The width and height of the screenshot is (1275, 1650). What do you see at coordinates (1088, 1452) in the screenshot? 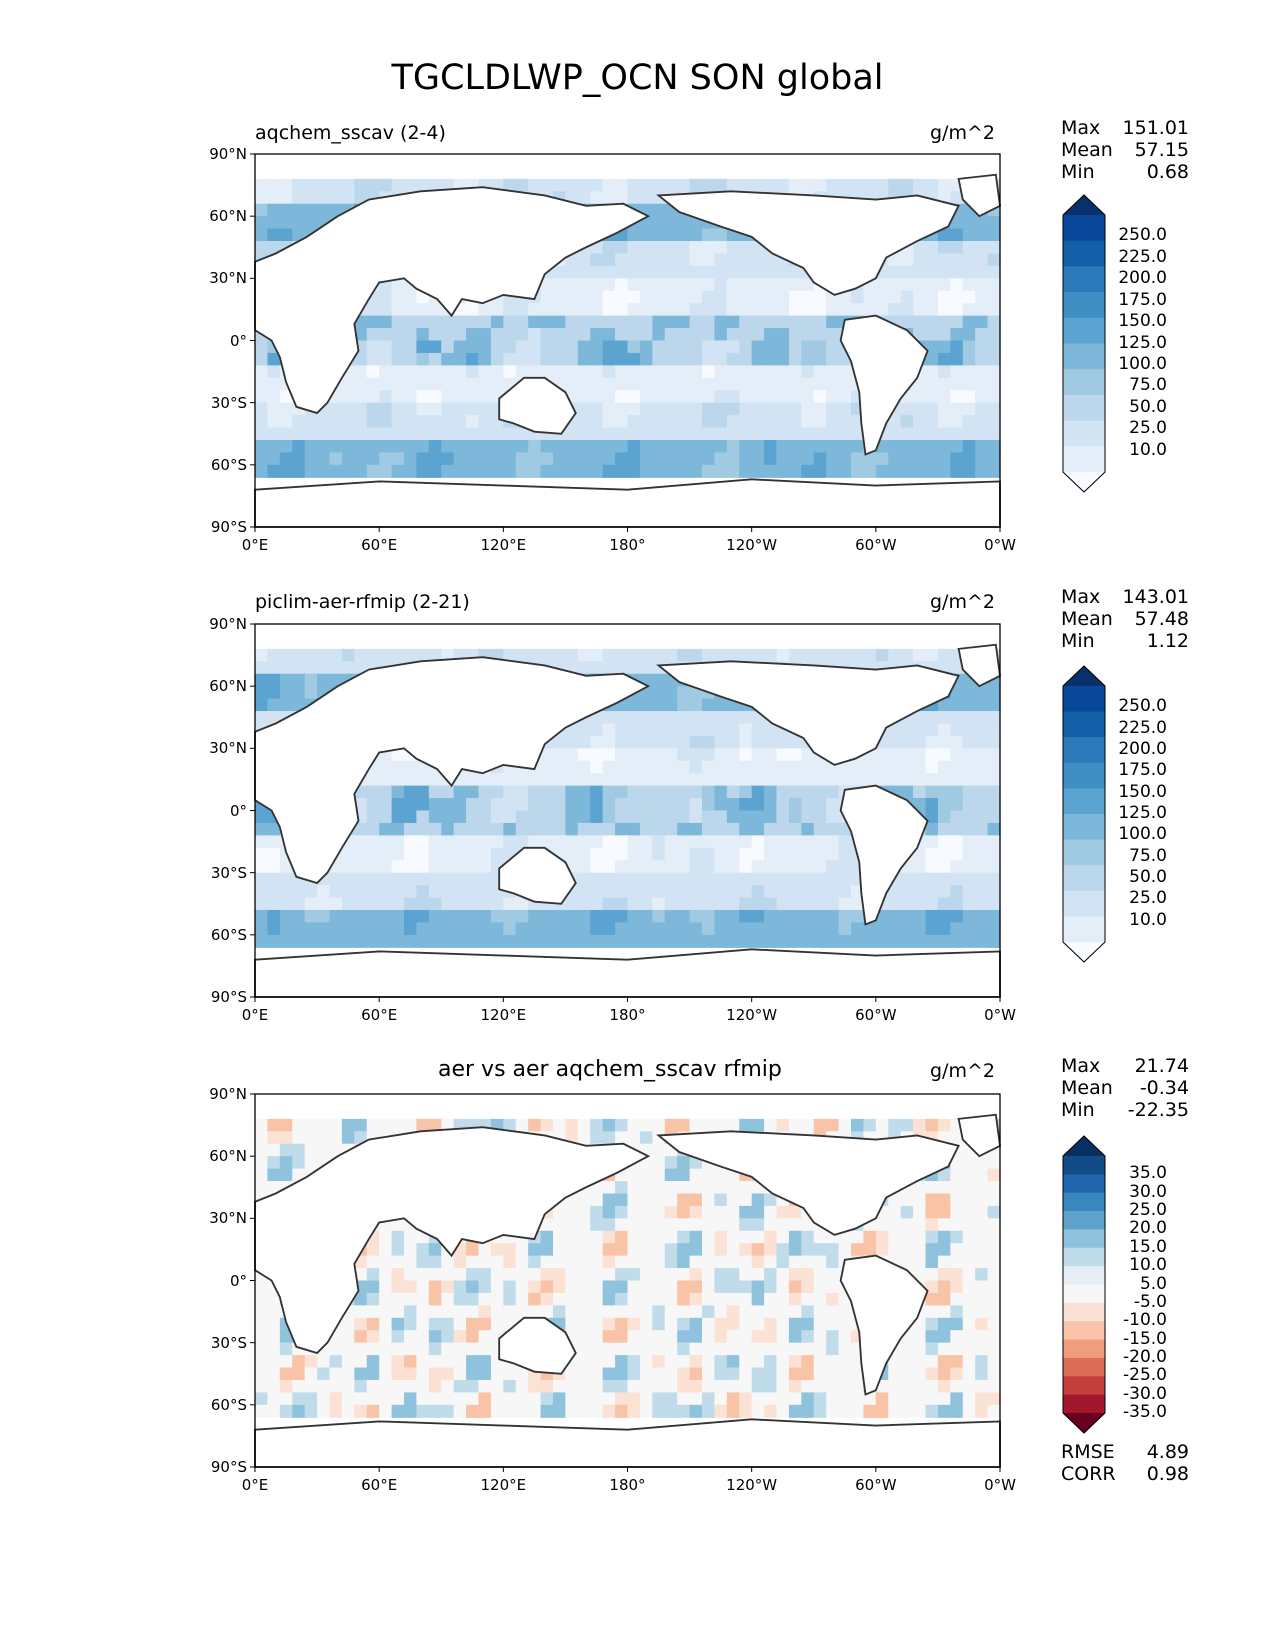
I see `rmse-label: RMSE` at bounding box center [1088, 1452].